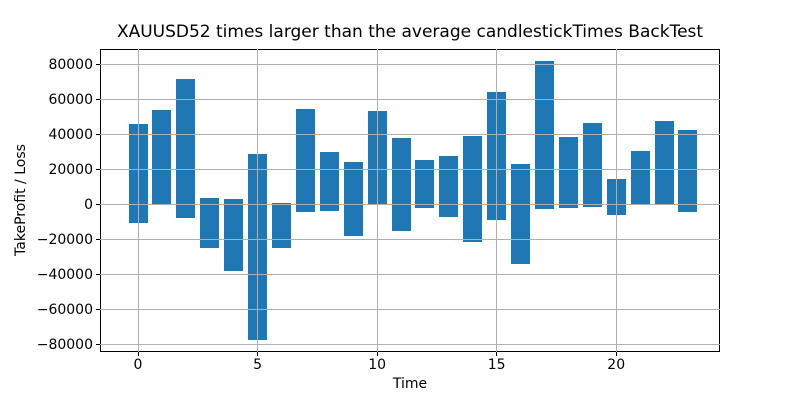 The height and width of the screenshot is (400, 800). Describe the element at coordinates (410, 384) in the screenshot. I see `x-axis-label: Time` at that location.